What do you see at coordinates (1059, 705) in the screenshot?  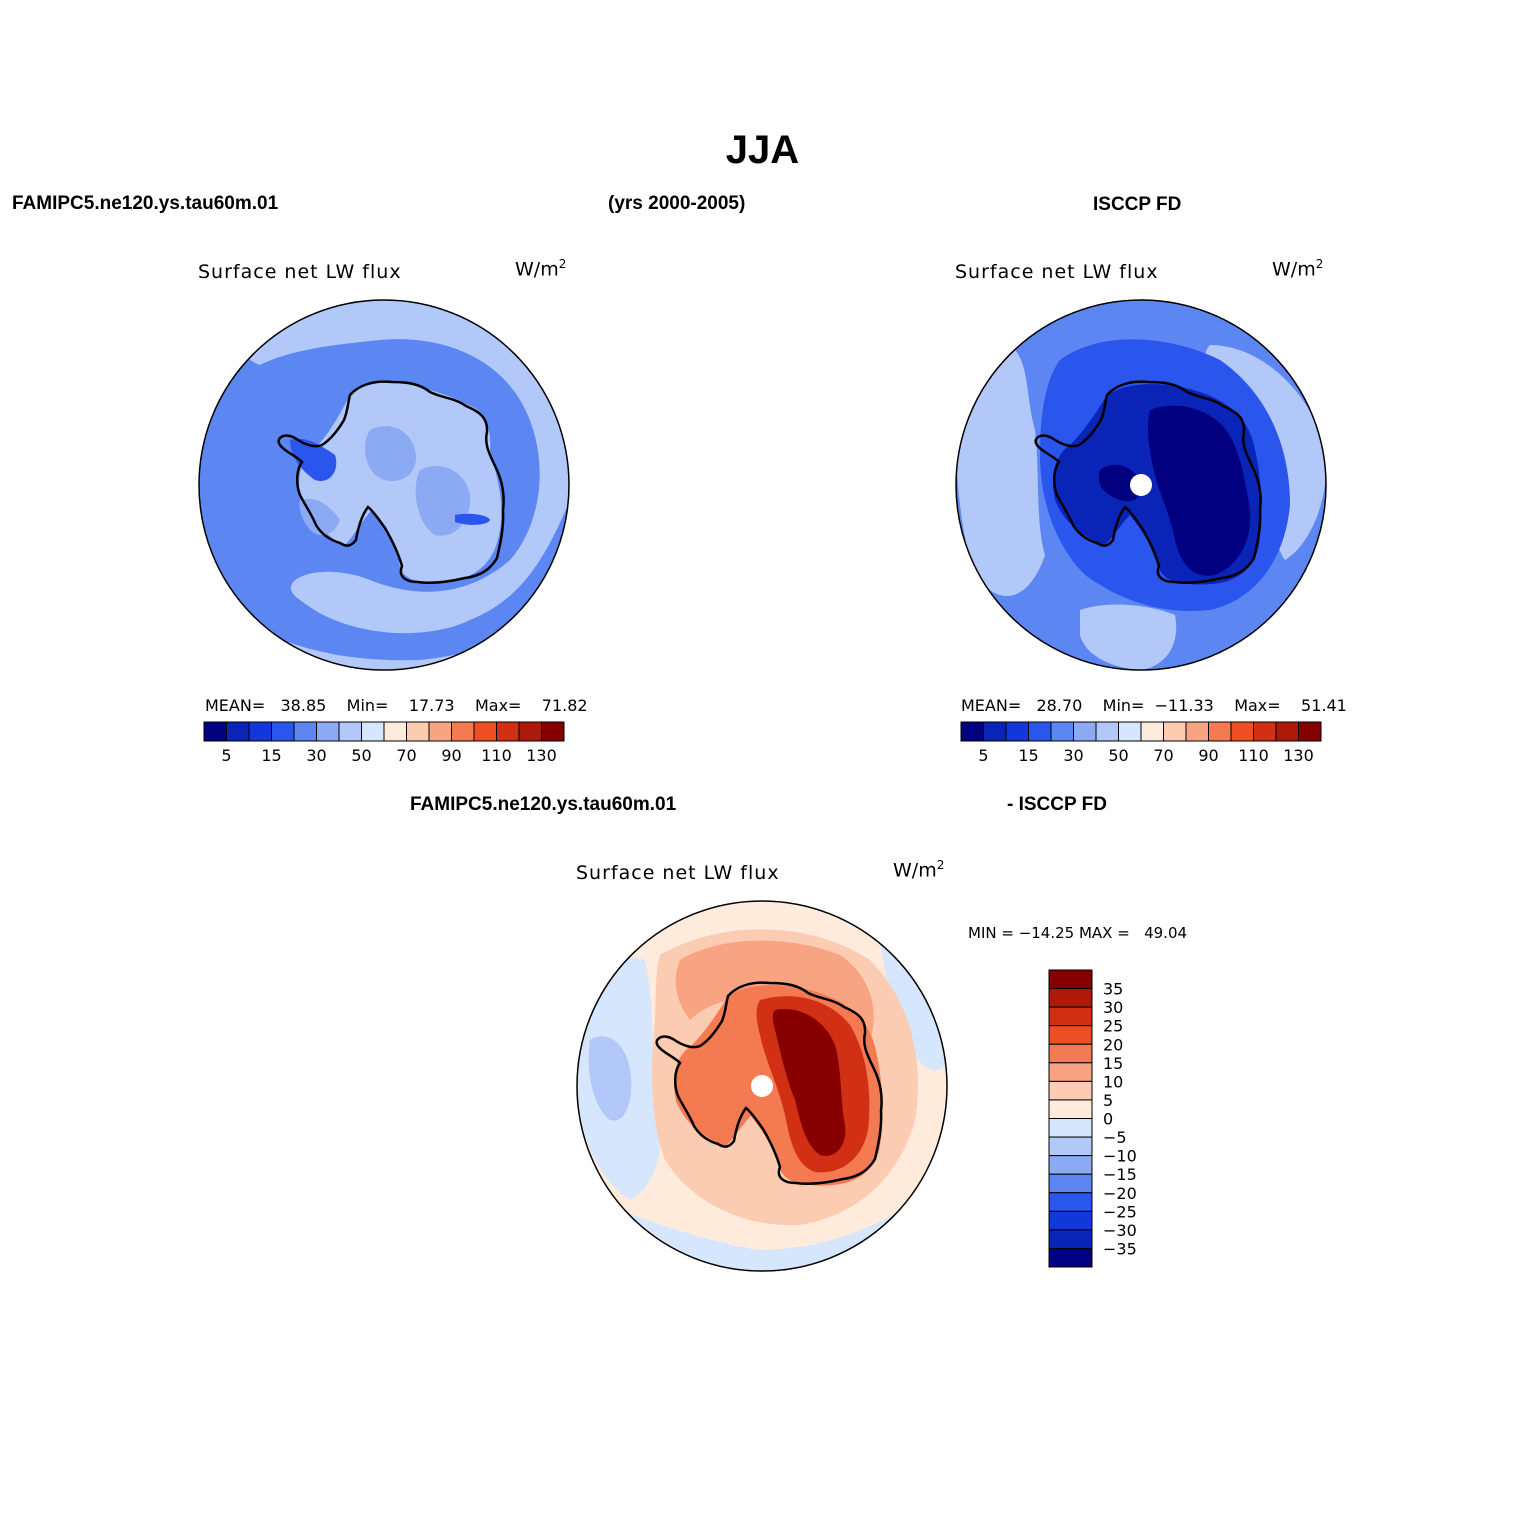 I see `mean-value: 28.70` at bounding box center [1059, 705].